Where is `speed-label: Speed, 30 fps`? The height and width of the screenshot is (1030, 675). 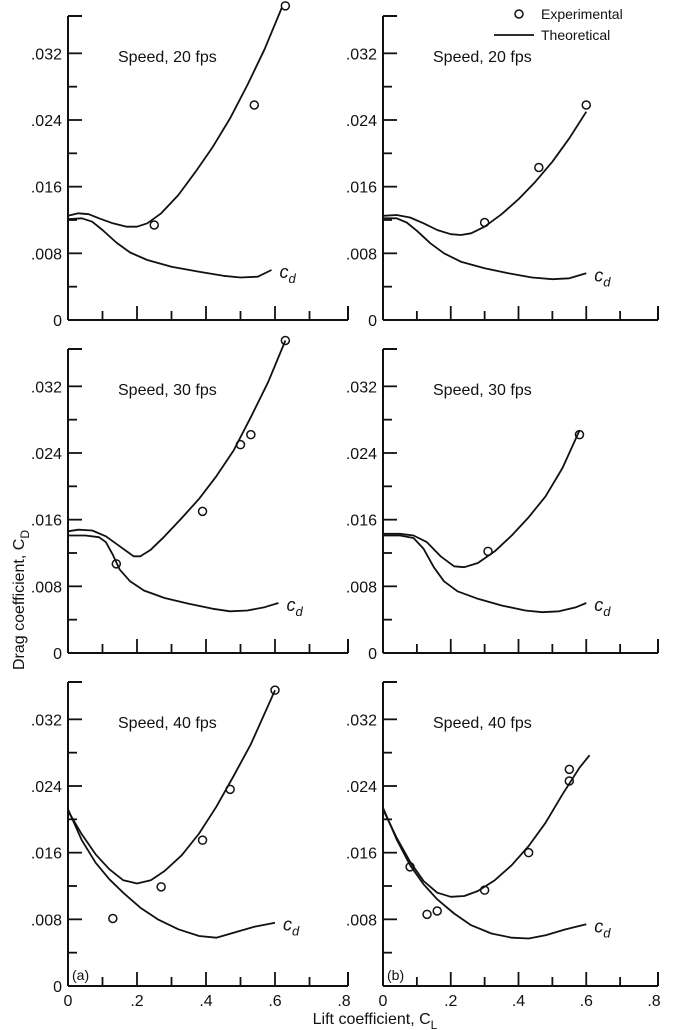
speed-label: Speed, 30 fps is located at coordinates (482, 390).